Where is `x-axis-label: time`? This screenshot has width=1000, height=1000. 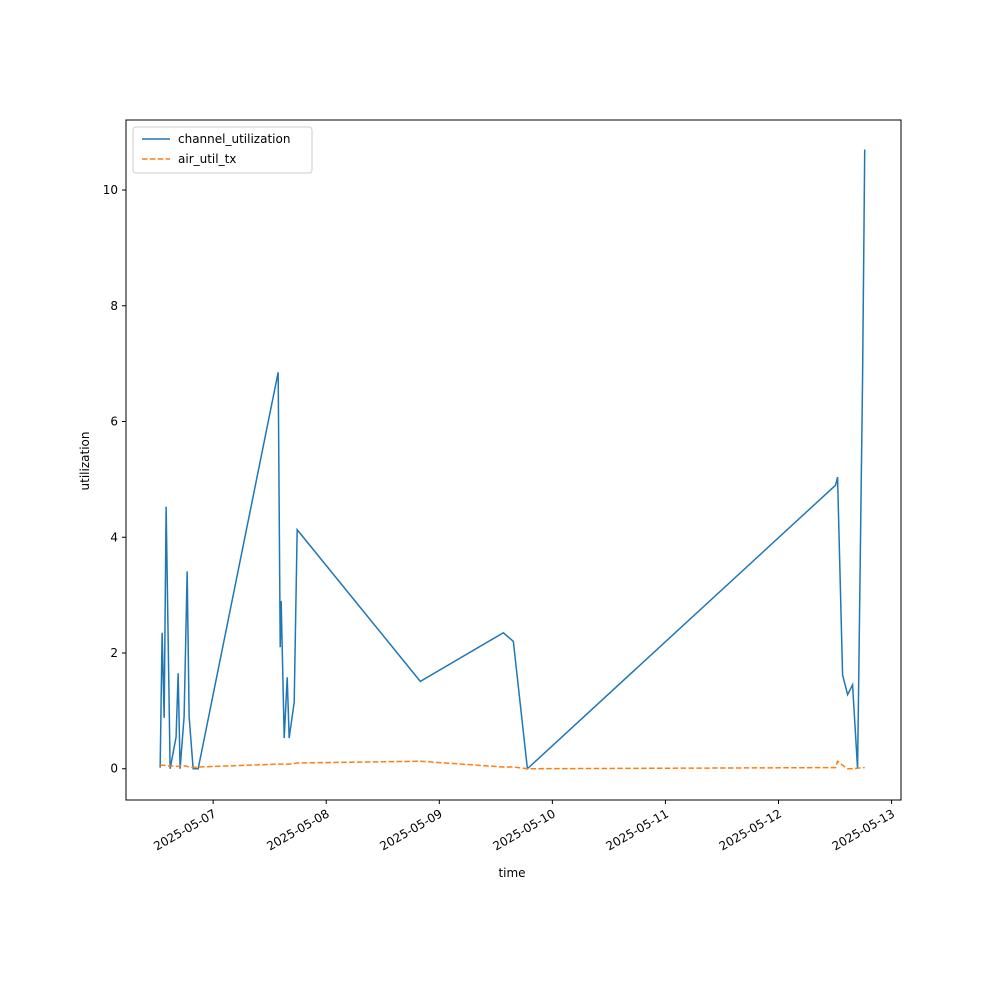
x-axis-label: time is located at coordinates (511, 873).